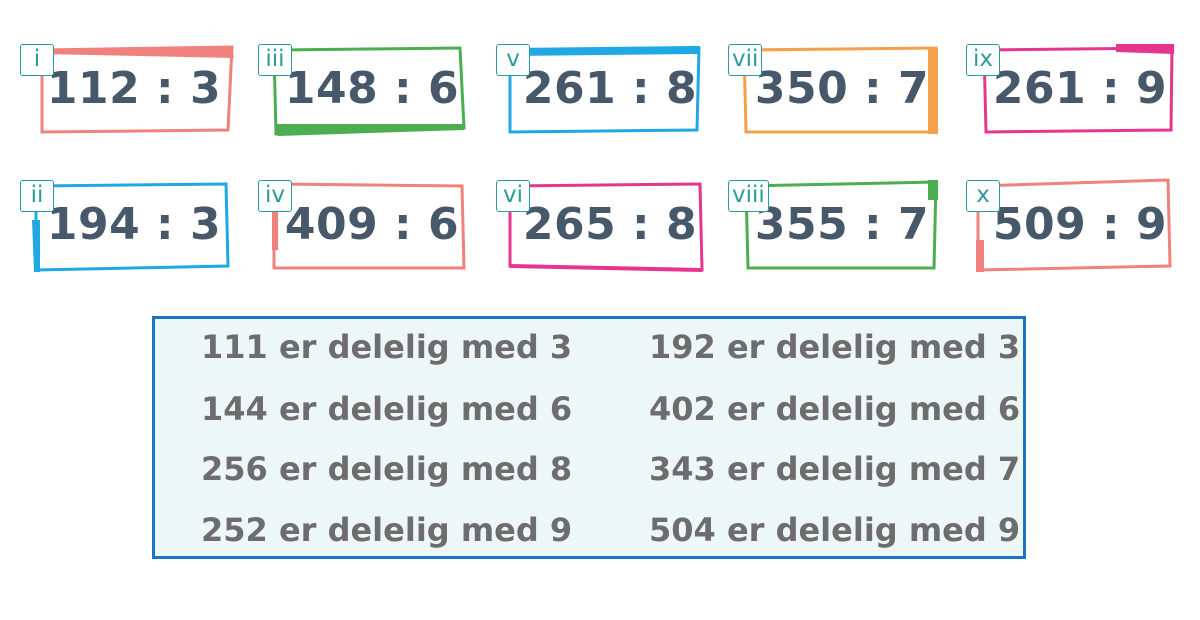 The height and width of the screenshot is (620, 1200). What do you see at coordinates (748, 196) in the screenshot?
I see `exercise-label: viii` at bounding box center [748, 196].